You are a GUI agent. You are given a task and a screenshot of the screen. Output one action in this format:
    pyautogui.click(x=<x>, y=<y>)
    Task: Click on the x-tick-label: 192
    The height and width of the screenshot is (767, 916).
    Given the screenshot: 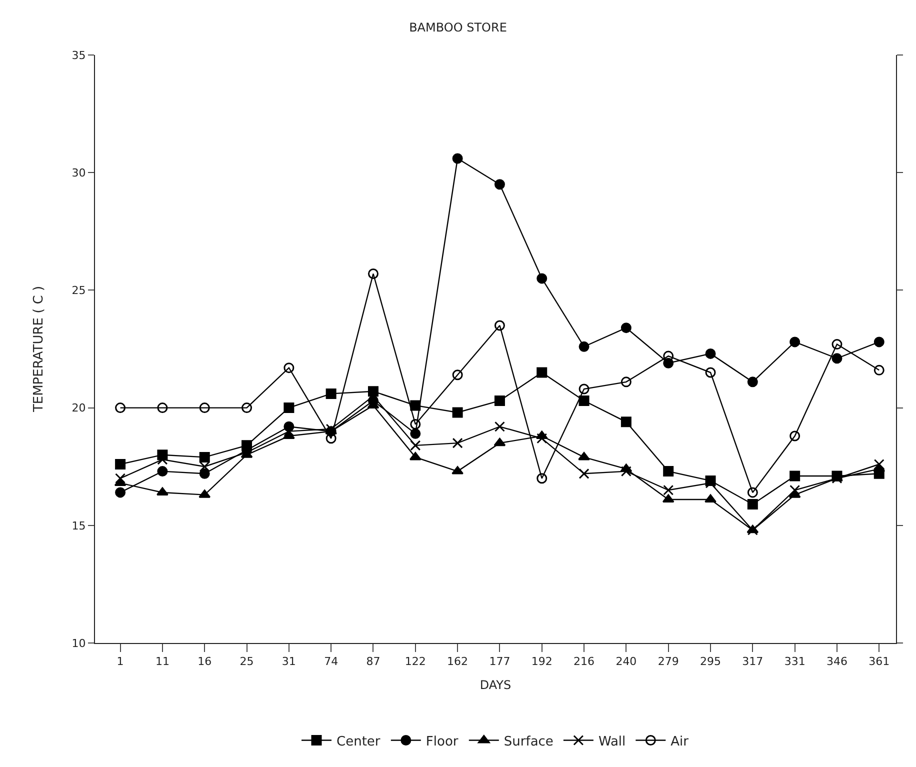 What is the action you would take?
    pyautogui.click(x=541, y=661)
    